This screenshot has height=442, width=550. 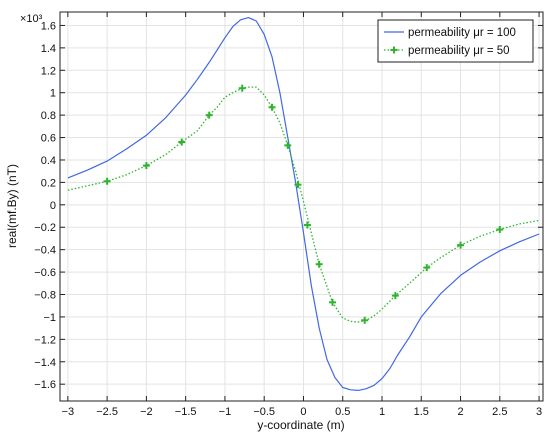 I want to click on y-axis-multiplier: ×10³, so click(x=31, y=19).